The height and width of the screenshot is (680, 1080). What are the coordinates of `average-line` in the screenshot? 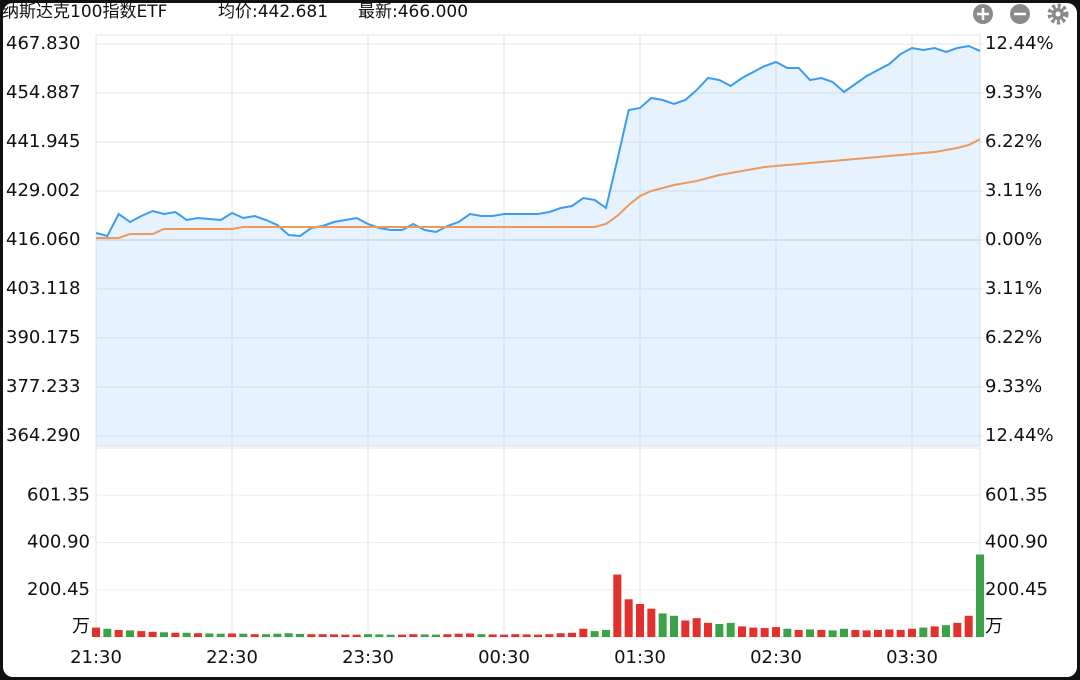 It's located at (538, 188).